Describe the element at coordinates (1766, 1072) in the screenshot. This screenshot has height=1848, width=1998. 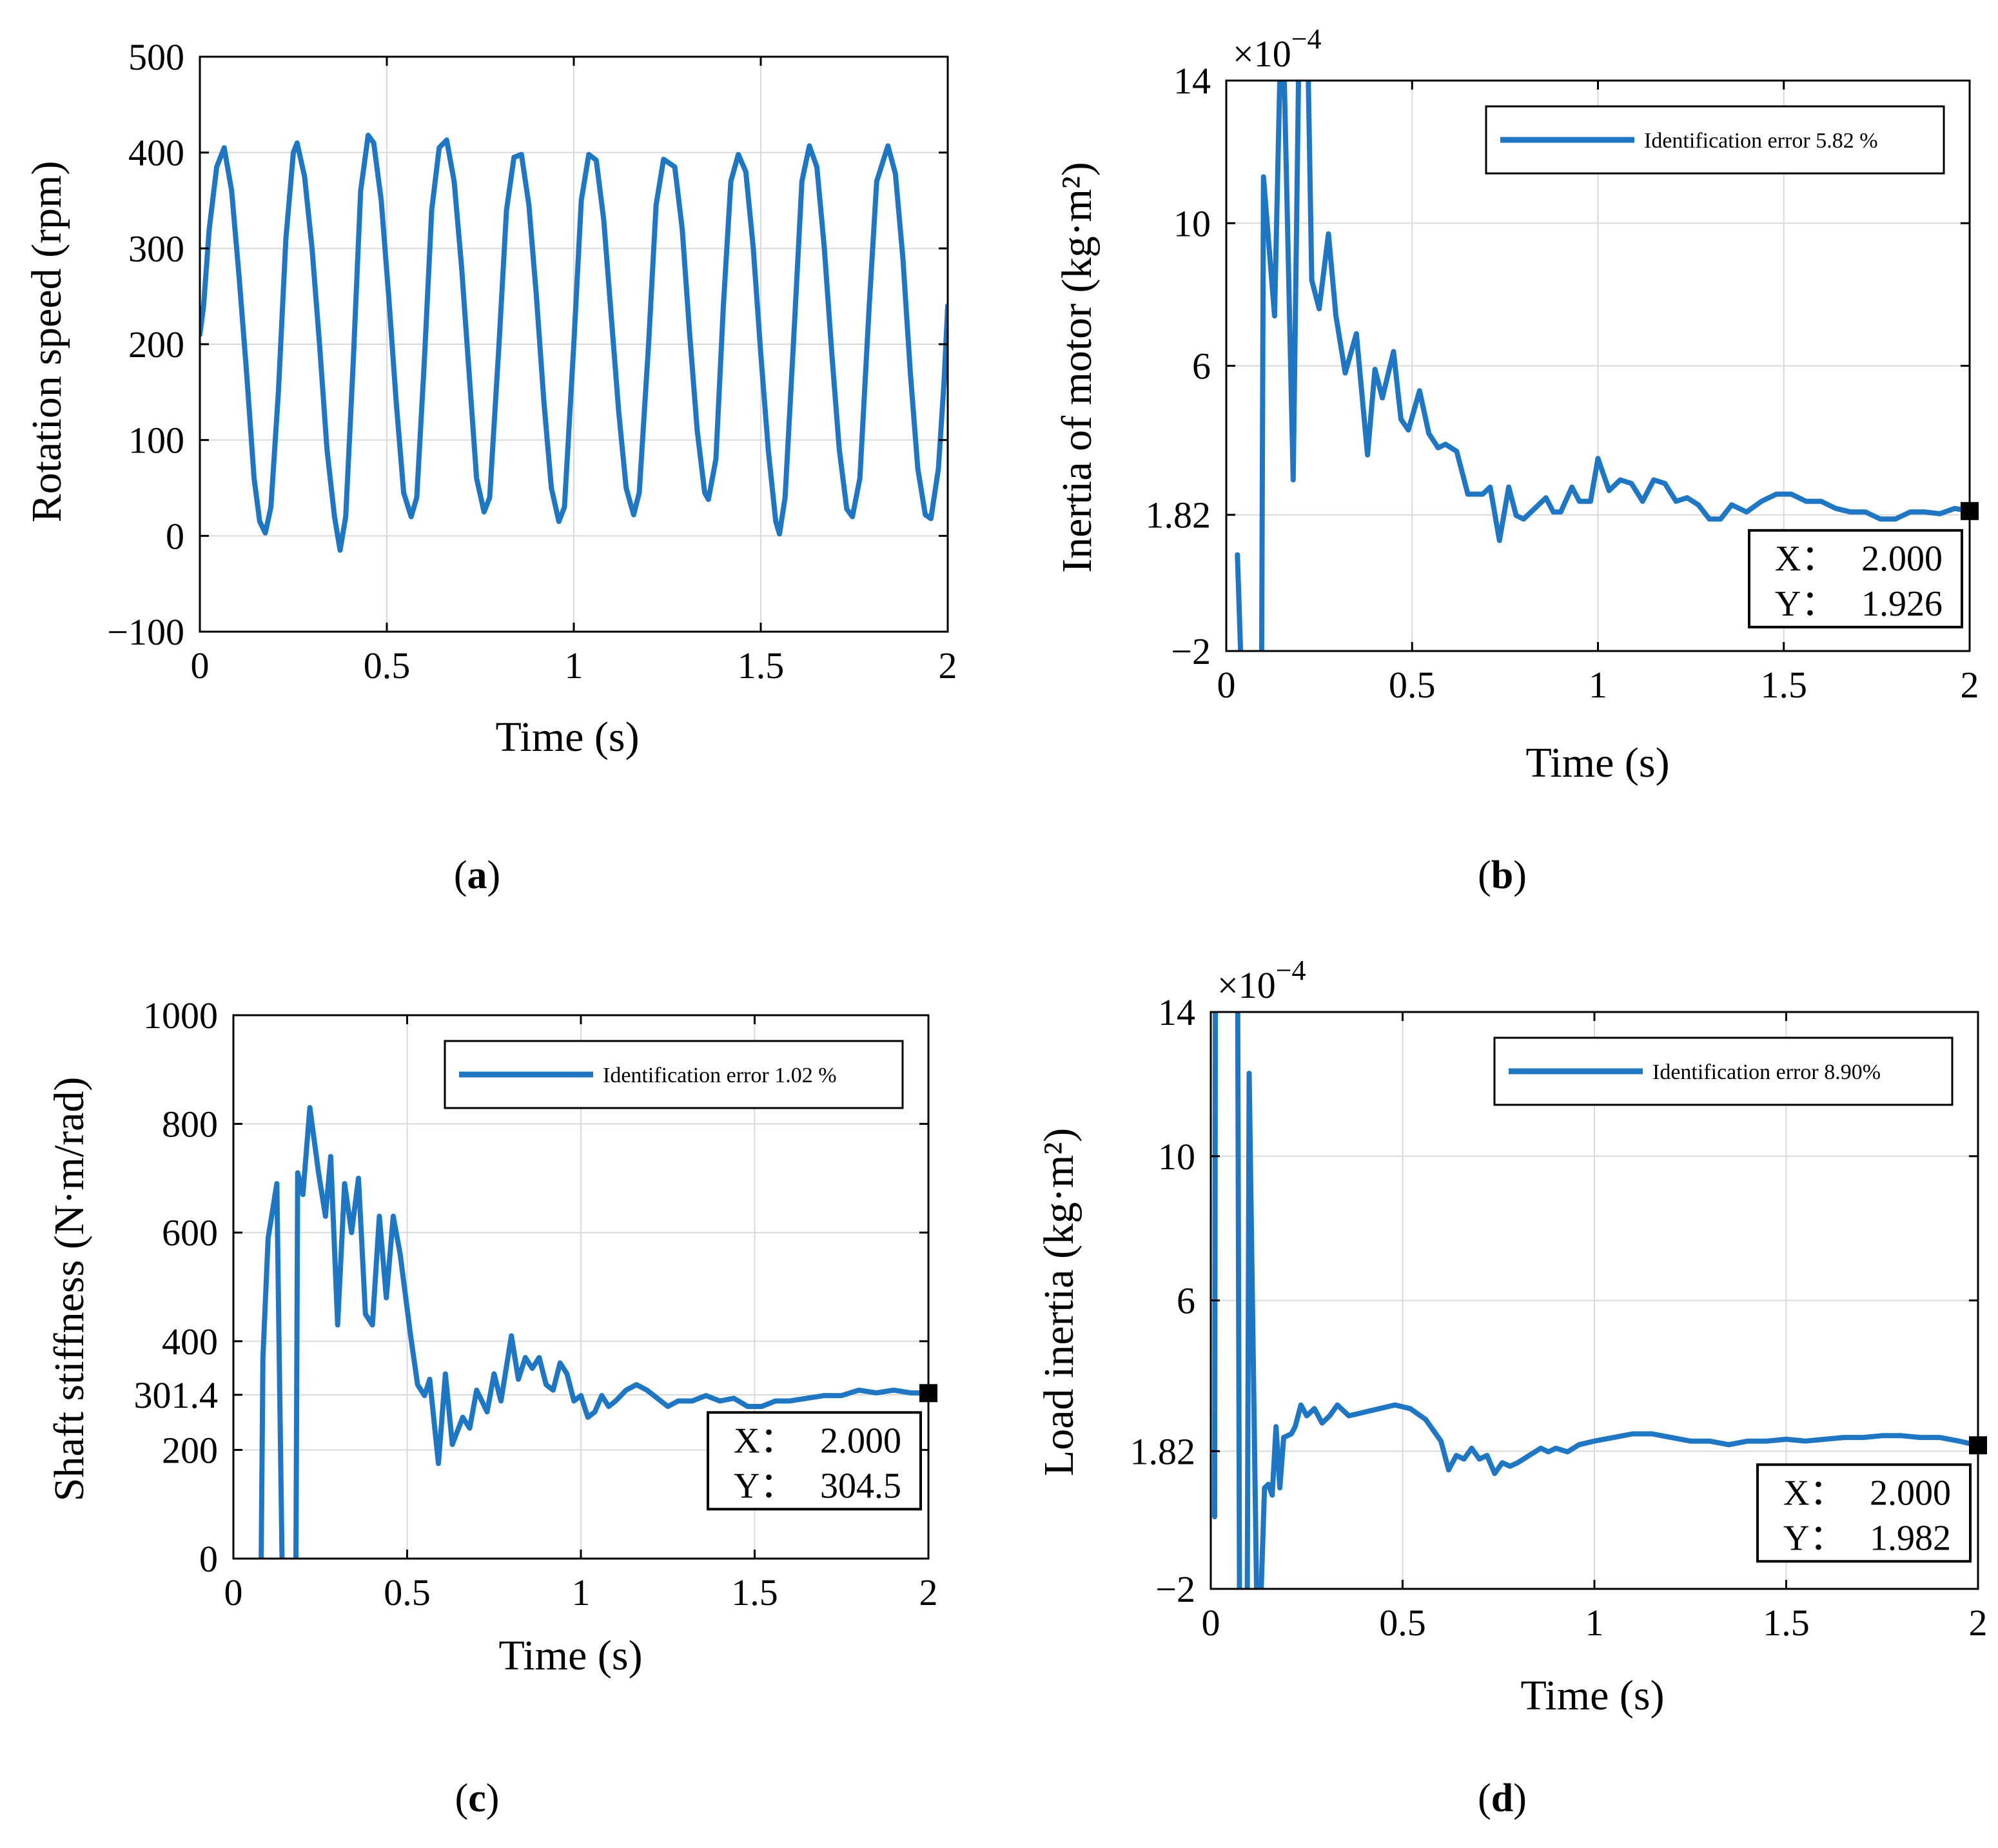
I see `legend-label: Identification error 8.90%` at that location.